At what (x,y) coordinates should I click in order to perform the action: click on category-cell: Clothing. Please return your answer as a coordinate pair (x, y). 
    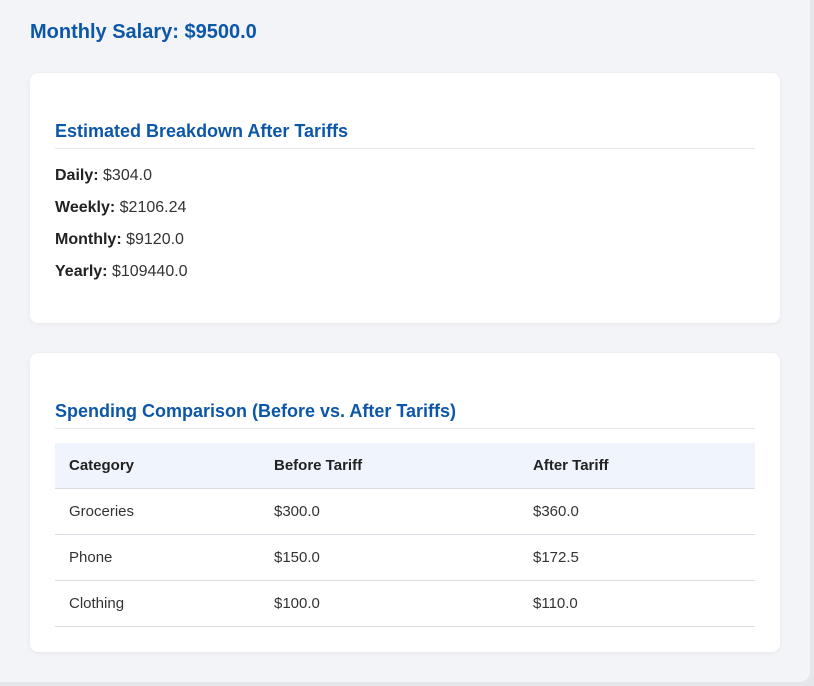
    Looking at the image, I should click on (157, 603).